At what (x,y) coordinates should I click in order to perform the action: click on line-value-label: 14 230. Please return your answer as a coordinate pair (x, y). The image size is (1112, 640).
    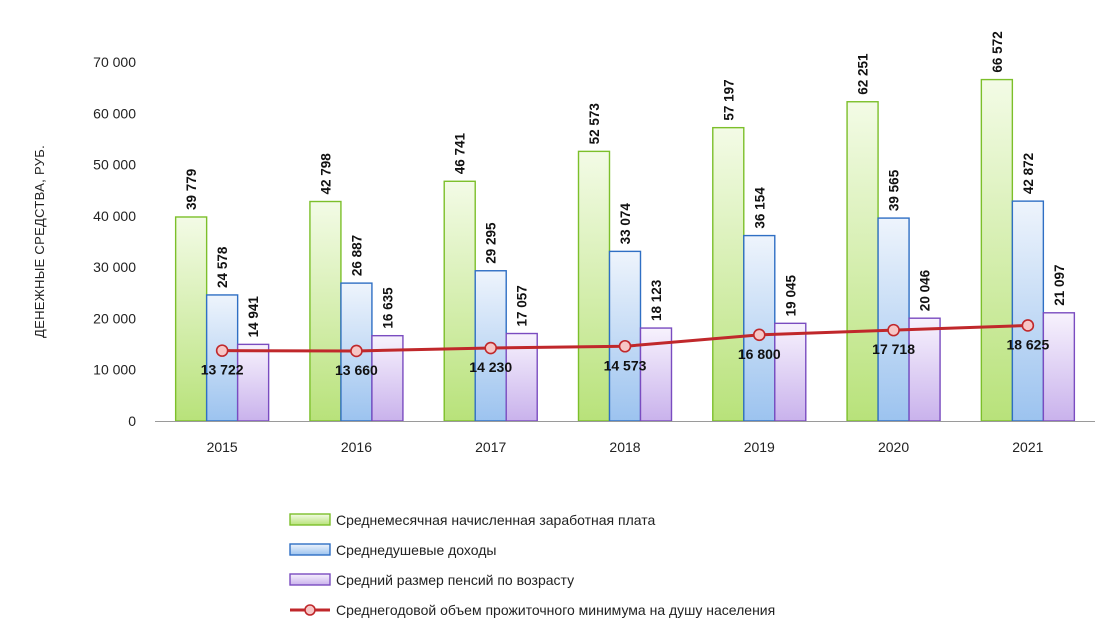
    Looking at the image, I should click on (490, 367).